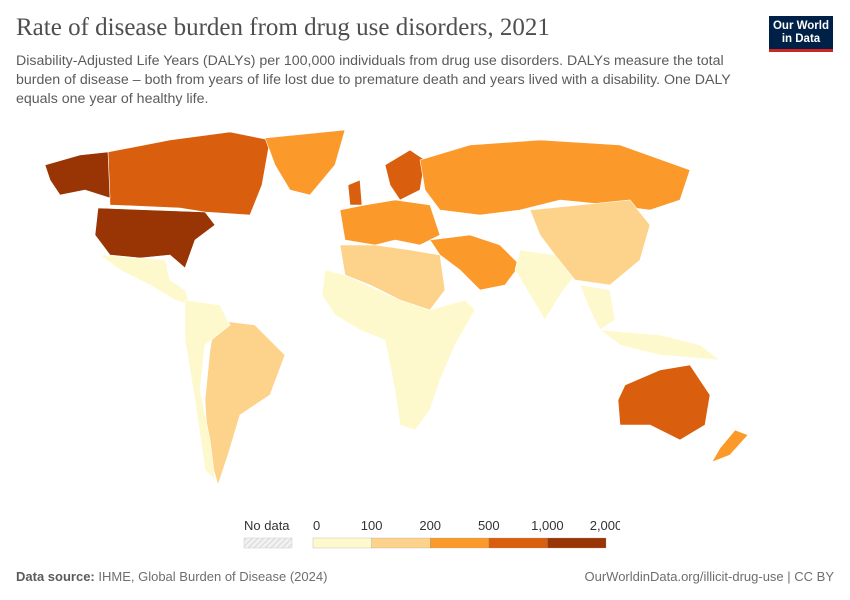  What do you see at coordinates (305, 162) in the screenshot?
I see `map-region-greenland` at bounding box center [305, 162].